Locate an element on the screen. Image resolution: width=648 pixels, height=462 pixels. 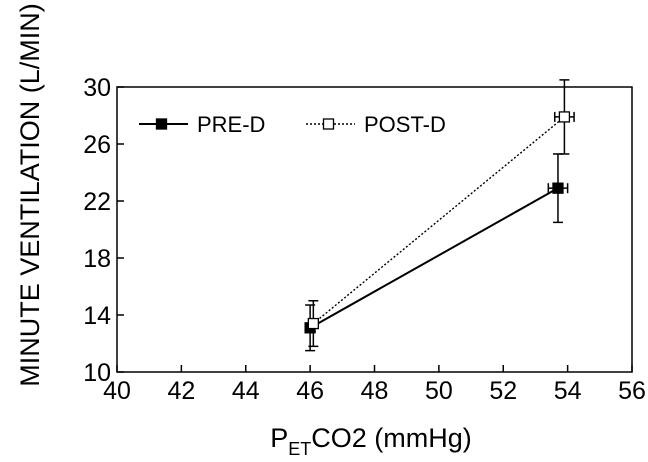
x-tick-label: 42 is located at coordinates (181, 391).